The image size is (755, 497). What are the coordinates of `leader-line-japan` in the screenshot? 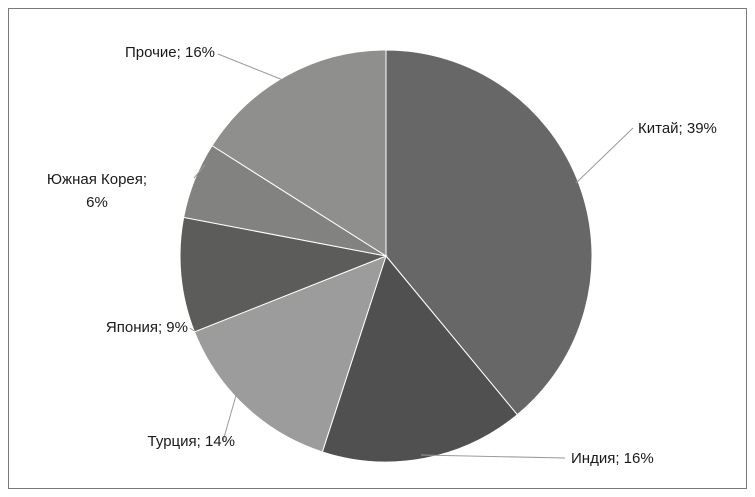 It's located at (192, 329).